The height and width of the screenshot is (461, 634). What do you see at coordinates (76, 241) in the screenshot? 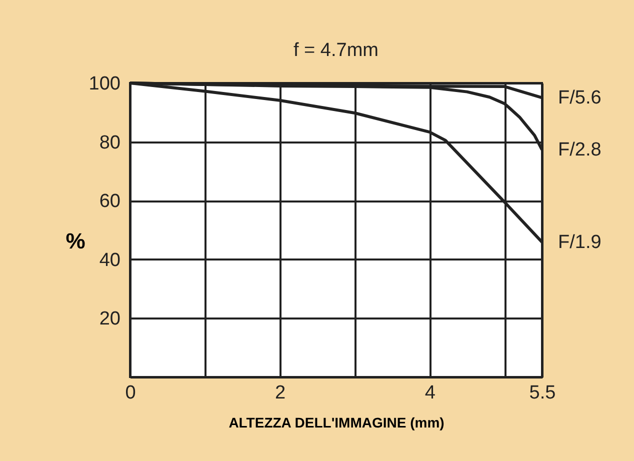
I see `y-axis-title: %` at bounding box center [76, 241].